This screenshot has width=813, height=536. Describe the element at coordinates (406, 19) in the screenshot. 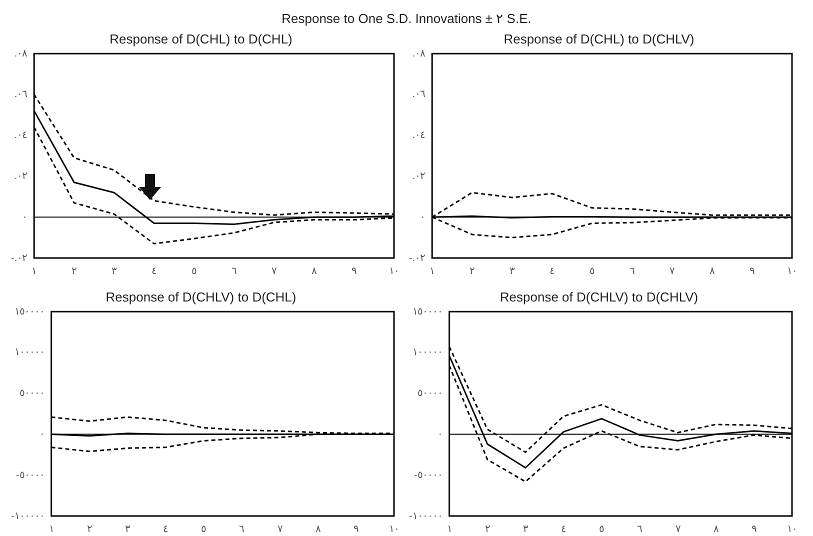

I see `text: Response to One S.D. Innovations ± ٢ S.E.` at that location.